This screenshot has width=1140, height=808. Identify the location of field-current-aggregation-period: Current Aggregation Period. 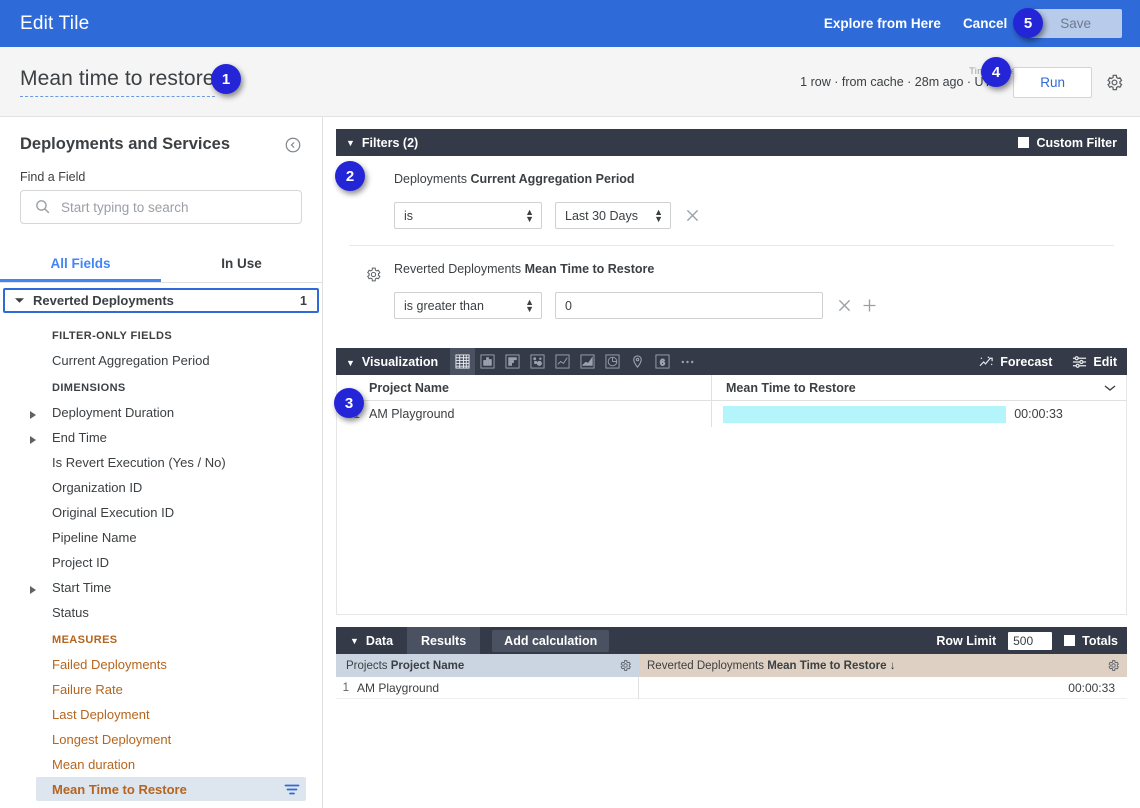
(131, 360).